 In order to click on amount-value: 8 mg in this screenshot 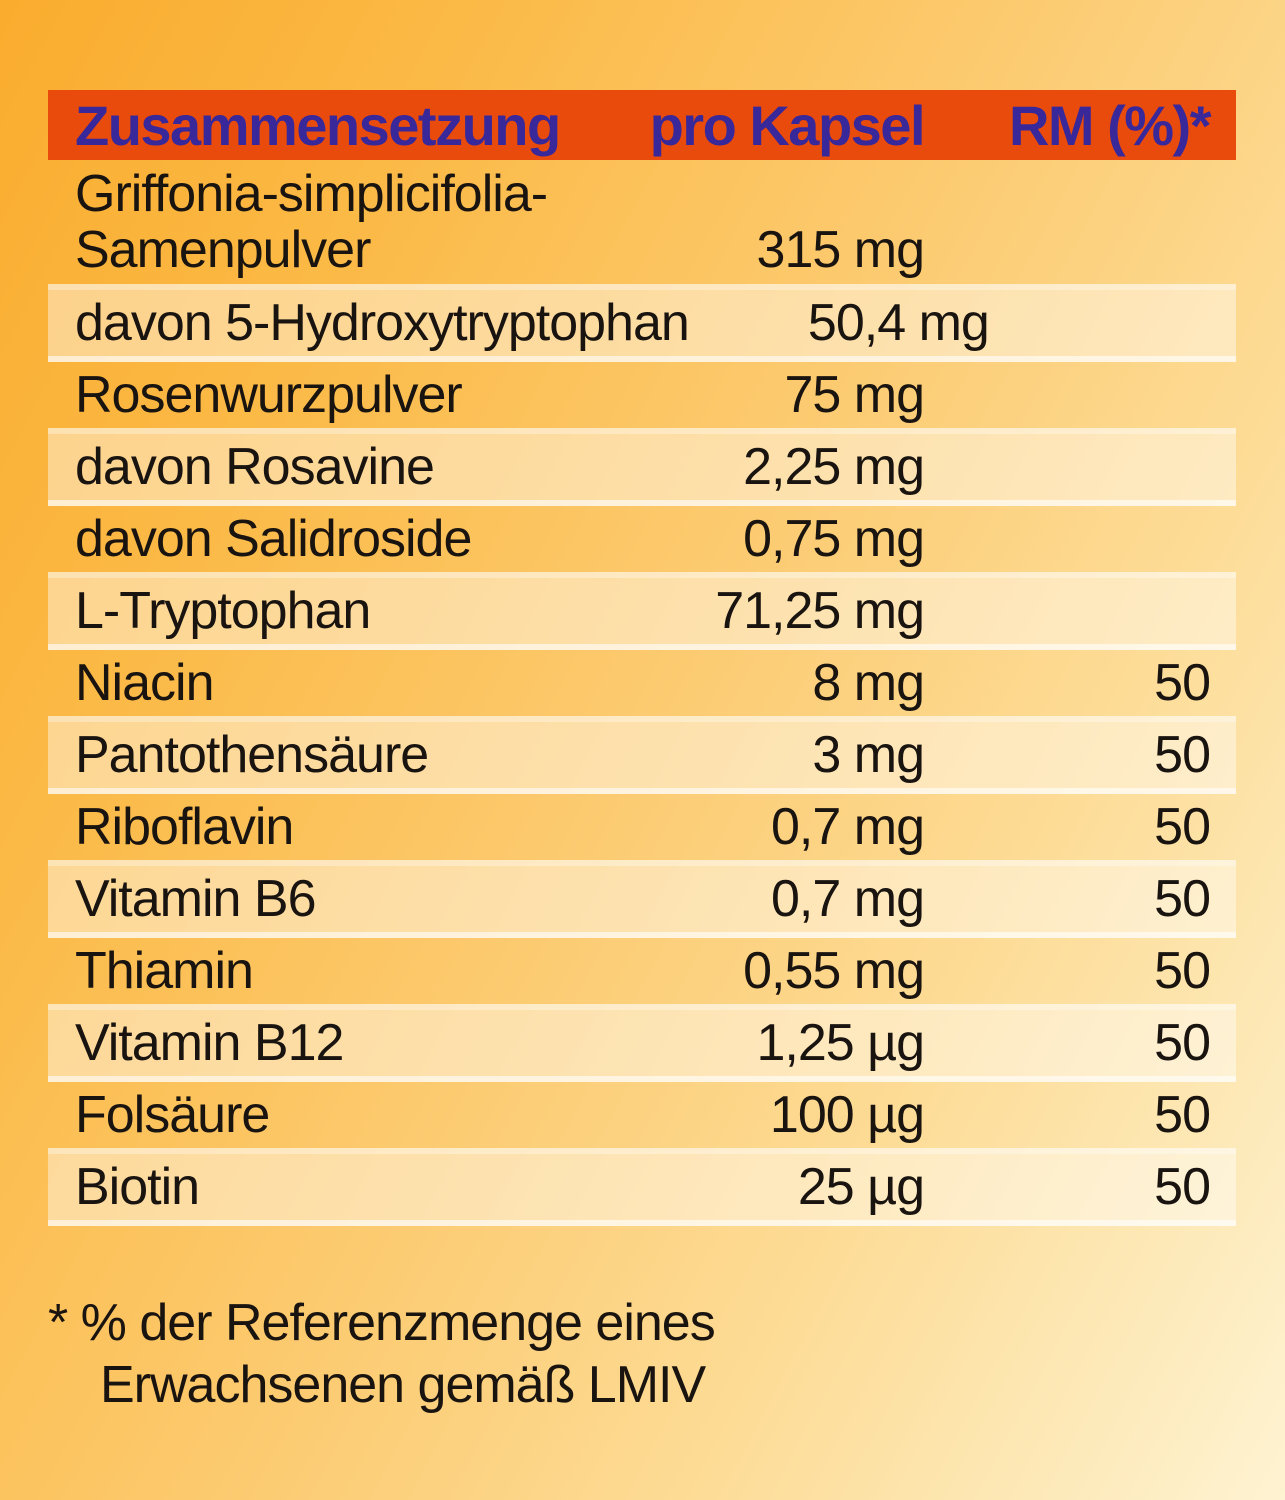, I will do `click(868, 683)`.